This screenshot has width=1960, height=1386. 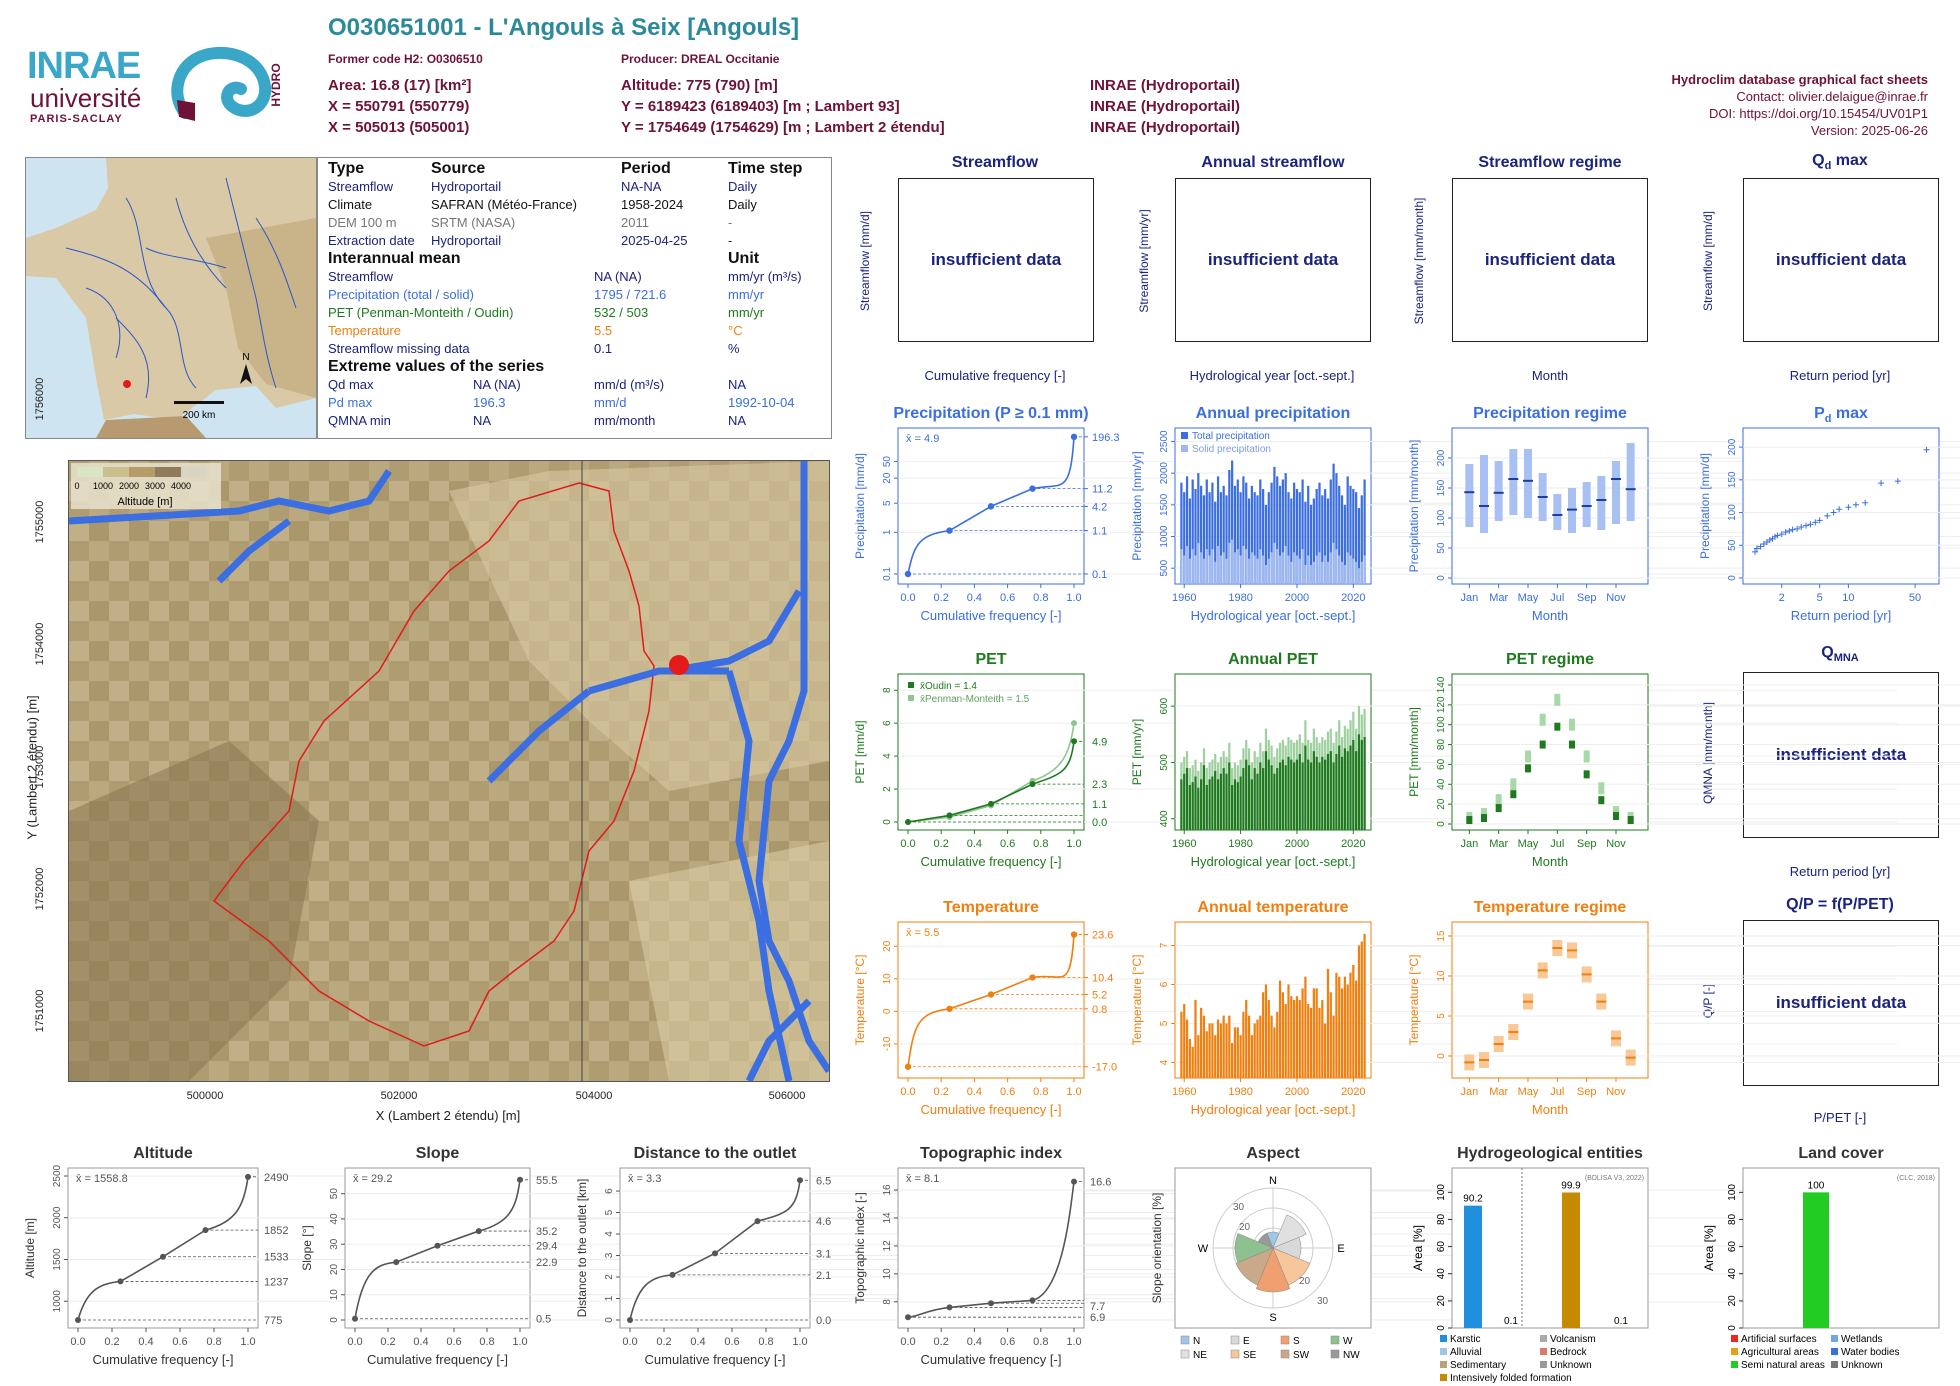 What do you see at coordinates (887, 789) in the screenshot?
I see `pet_cdf-ytick: 2` at bounding box center [887, 789].